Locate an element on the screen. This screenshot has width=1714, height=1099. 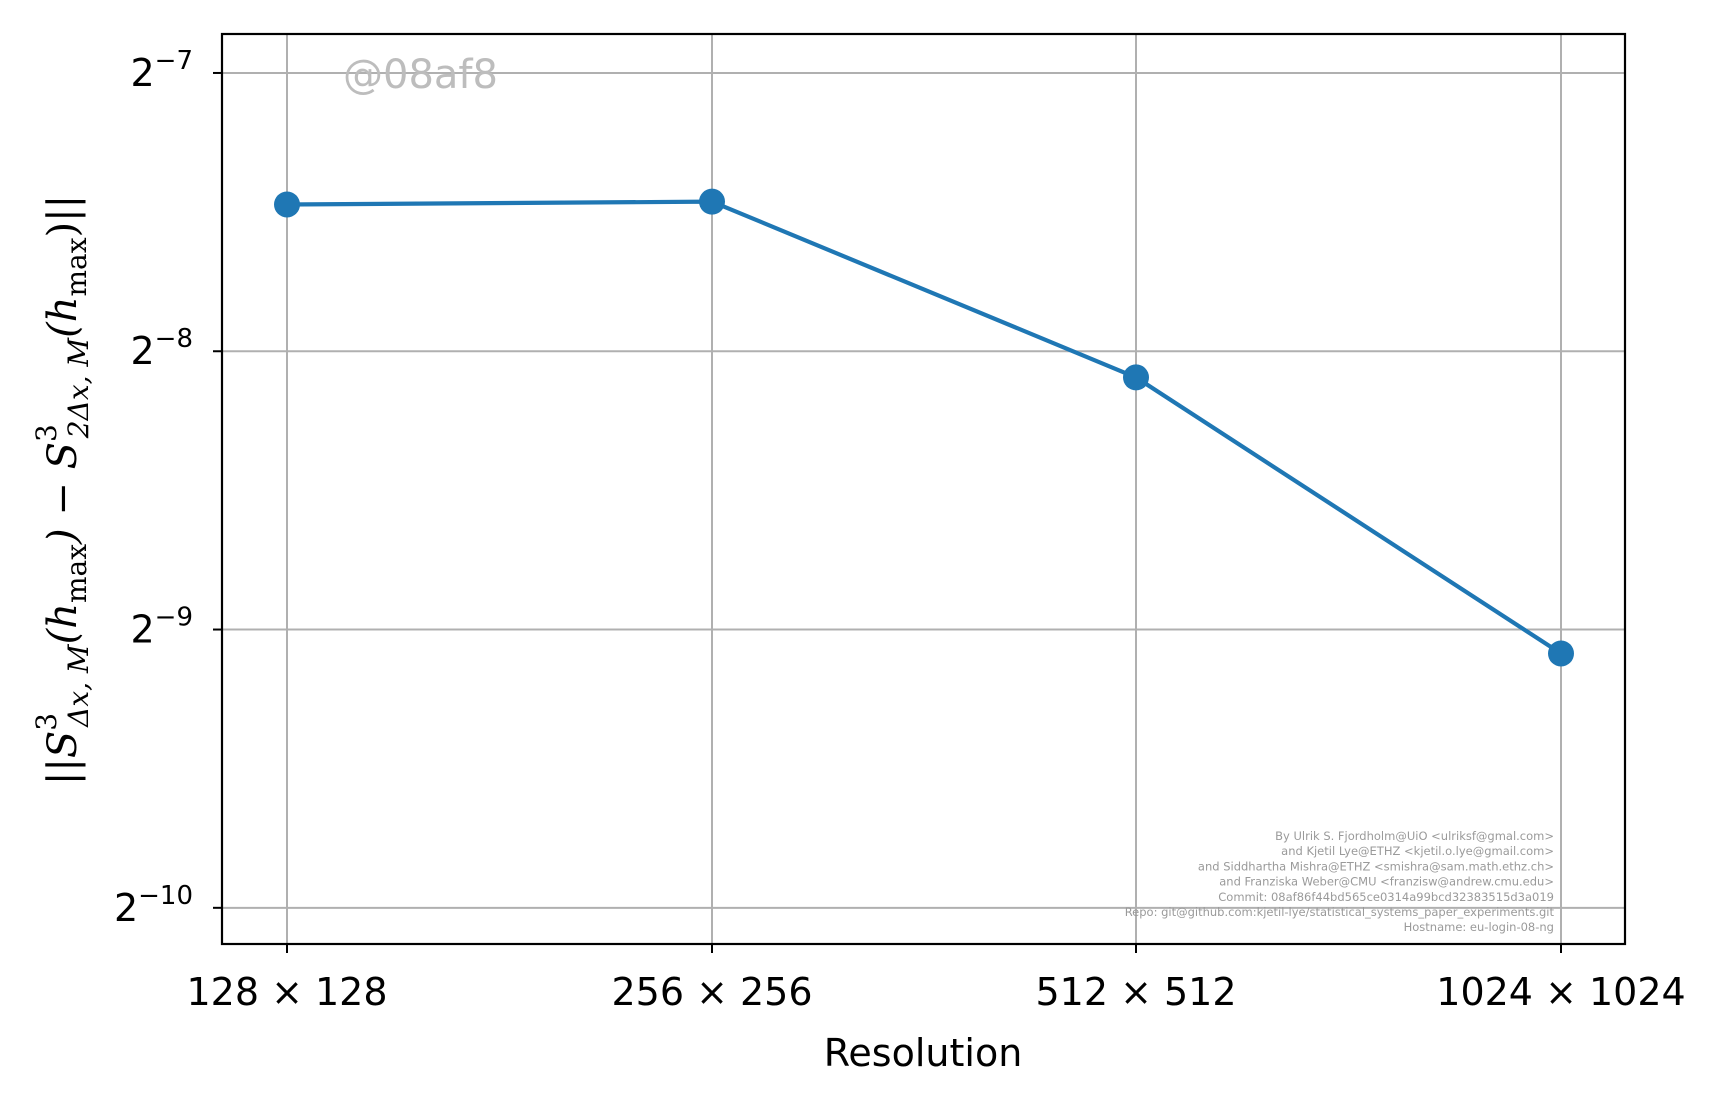
ylabel-sup3: 3 is located at coordinates (46, 433).